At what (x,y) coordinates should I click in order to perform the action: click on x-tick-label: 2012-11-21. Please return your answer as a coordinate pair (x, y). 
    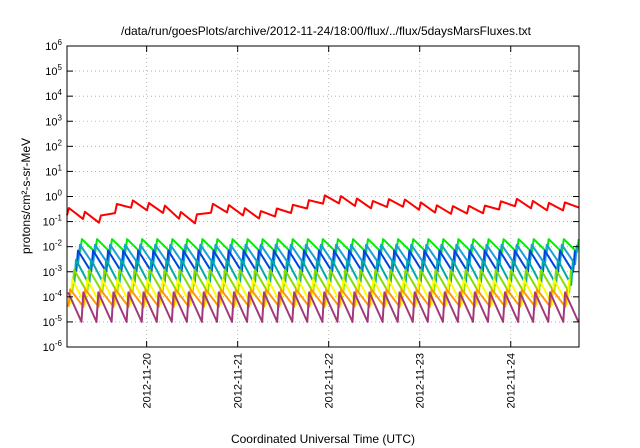
    Looking at the image, I should click on (239, 380).